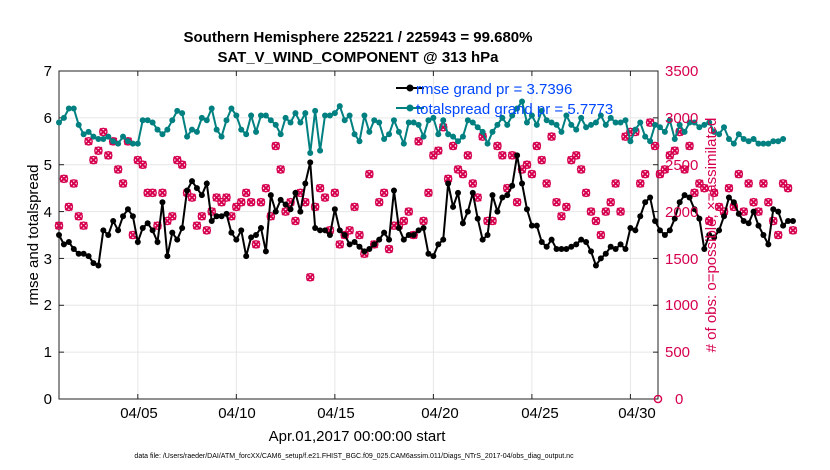  Describe the element at coordinates (48, 305) in the screenshot. I see `y-left-tick-label: 2` at that location.